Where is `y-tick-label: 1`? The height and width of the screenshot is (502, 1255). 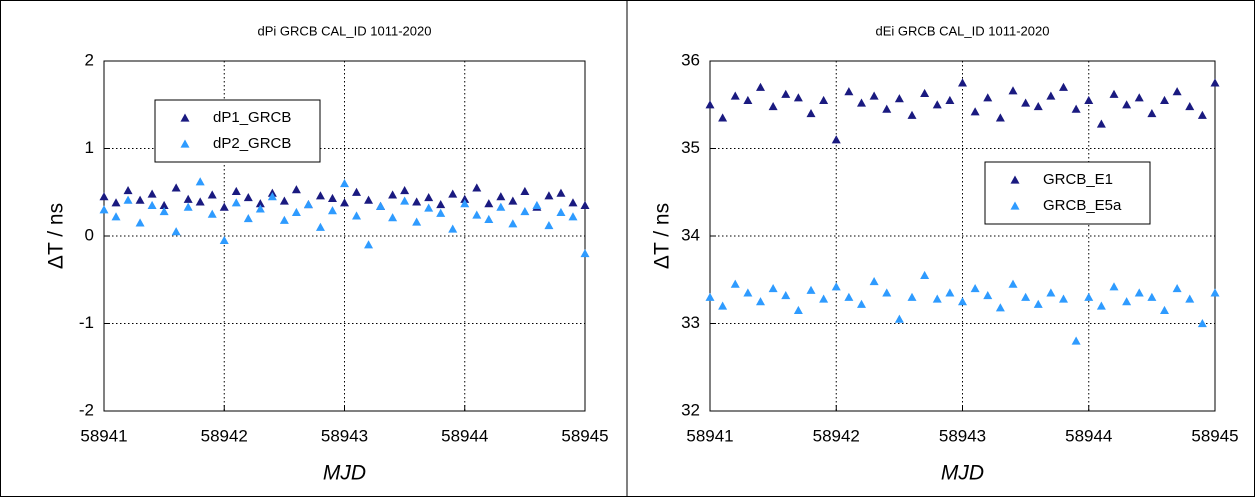 y-tick-label: 1 is located at coordinates (89, 147).